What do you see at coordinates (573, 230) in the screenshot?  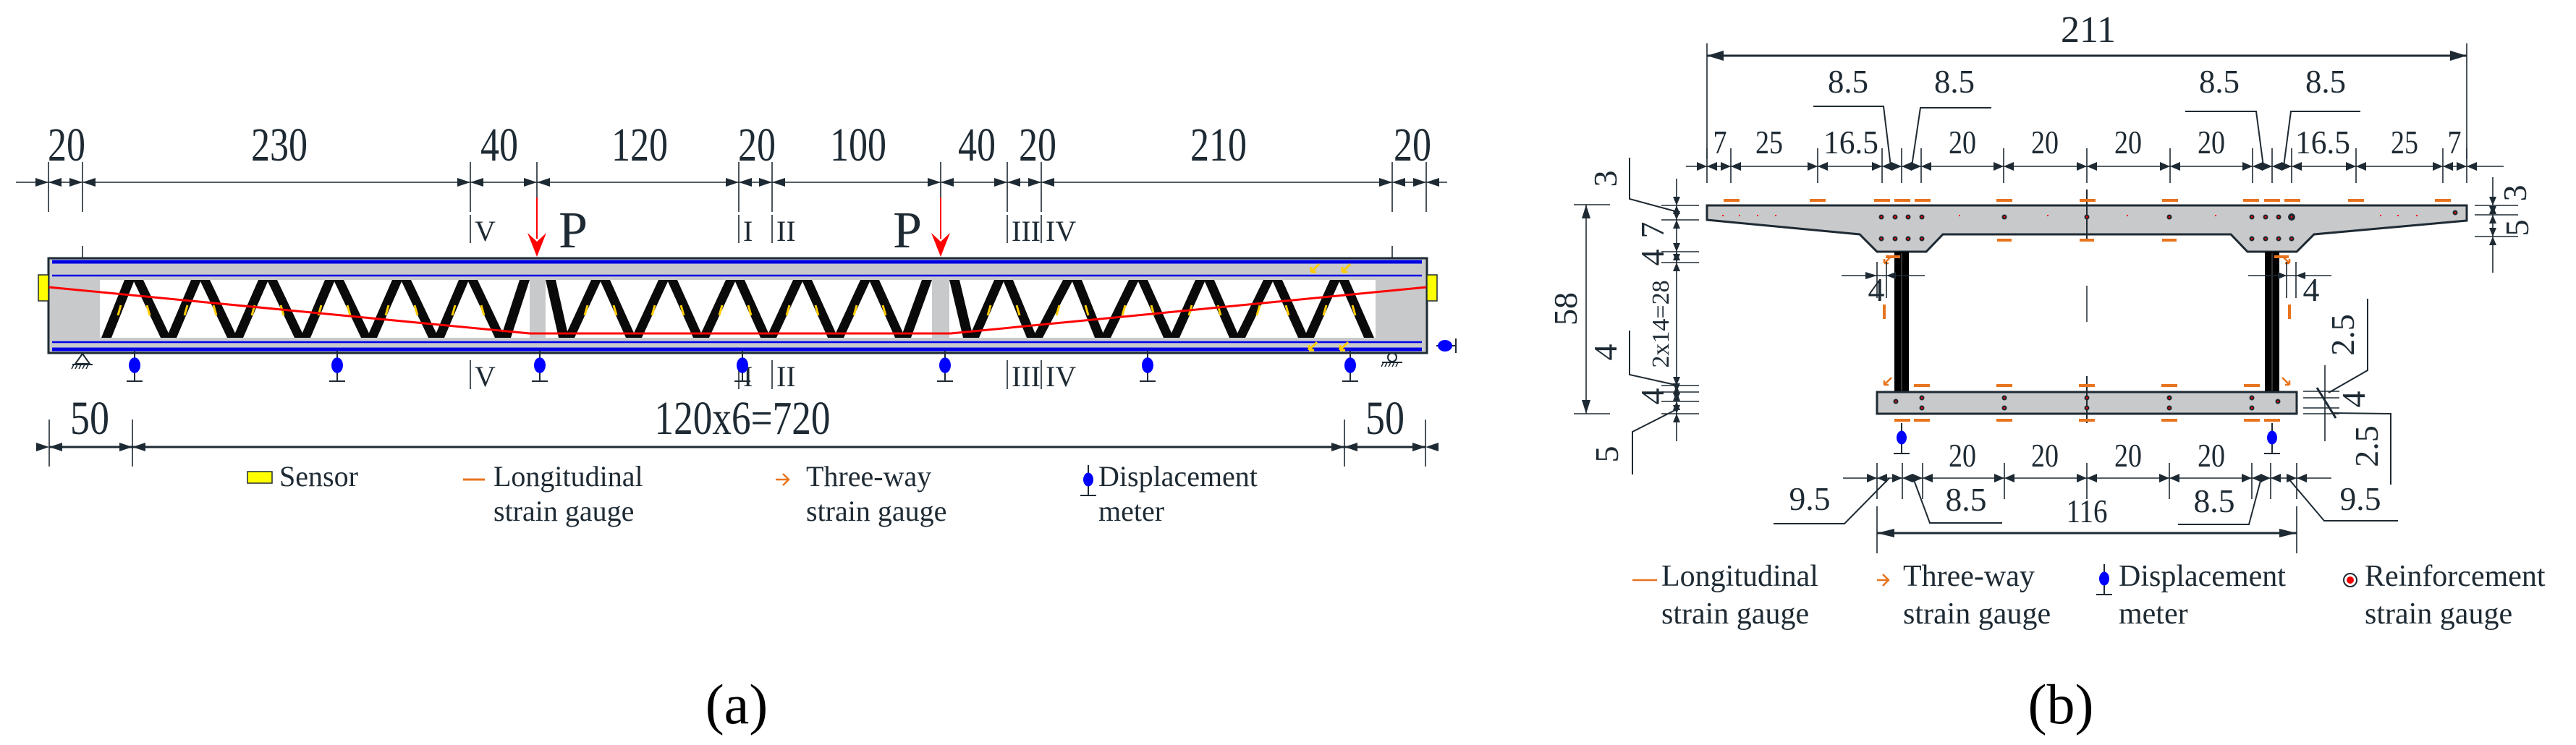 I see `load-label: P` at bounding box center [573, 230].